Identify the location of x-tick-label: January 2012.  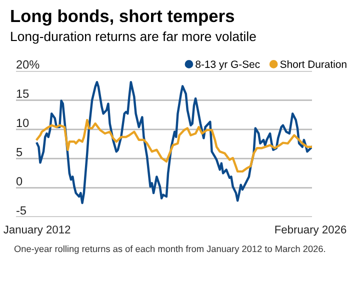
(37, 231).